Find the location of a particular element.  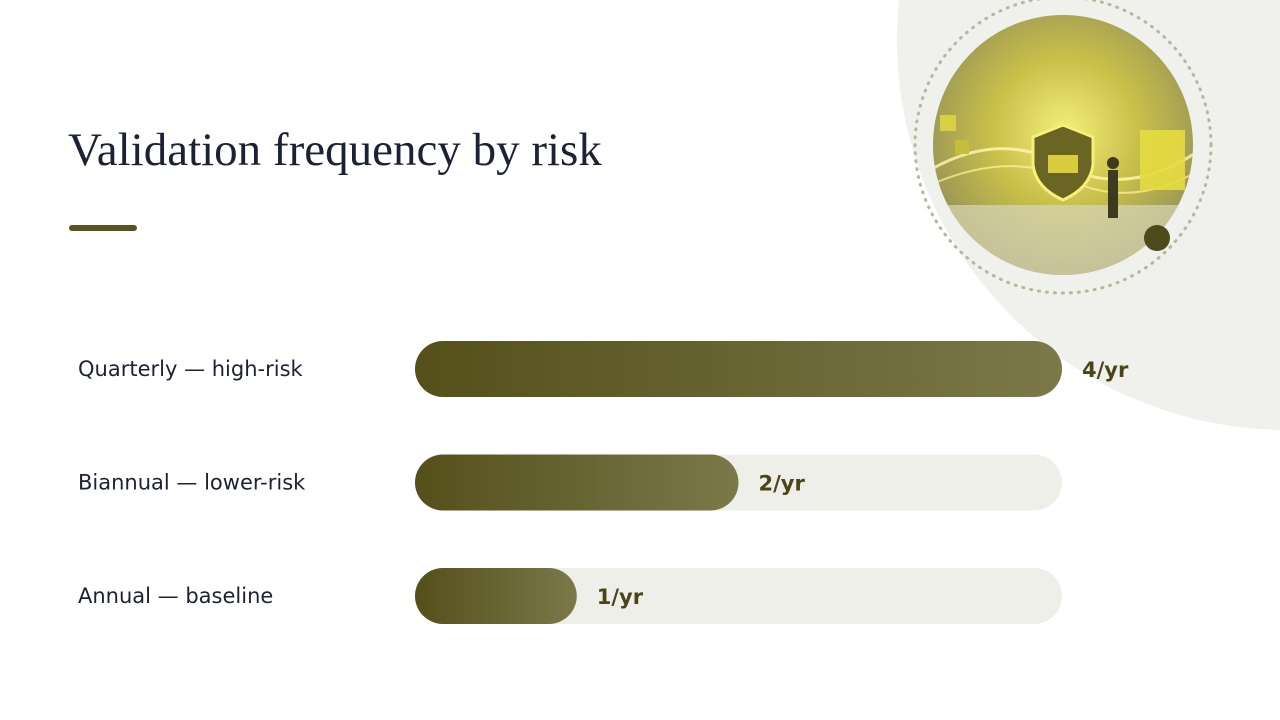

value-label: 2/yr is located at coordinates (782, 484).